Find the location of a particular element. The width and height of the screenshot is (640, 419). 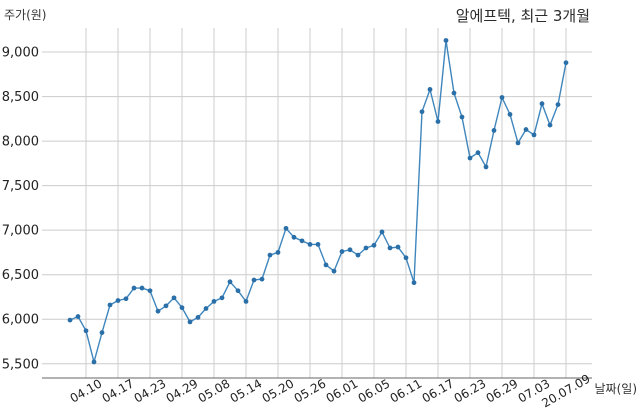

y-tick-label: 6,000 is located at coordinates (20, 320).